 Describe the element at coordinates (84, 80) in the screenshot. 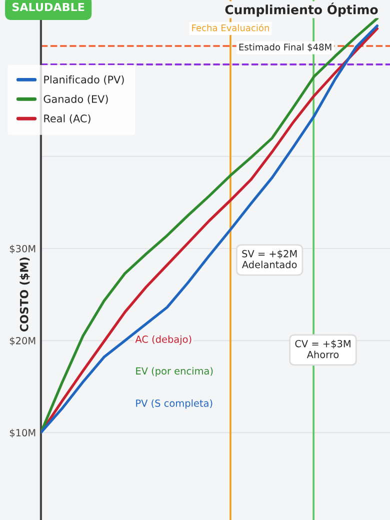

I see `legend-label: Planificado (PV)` at that location.